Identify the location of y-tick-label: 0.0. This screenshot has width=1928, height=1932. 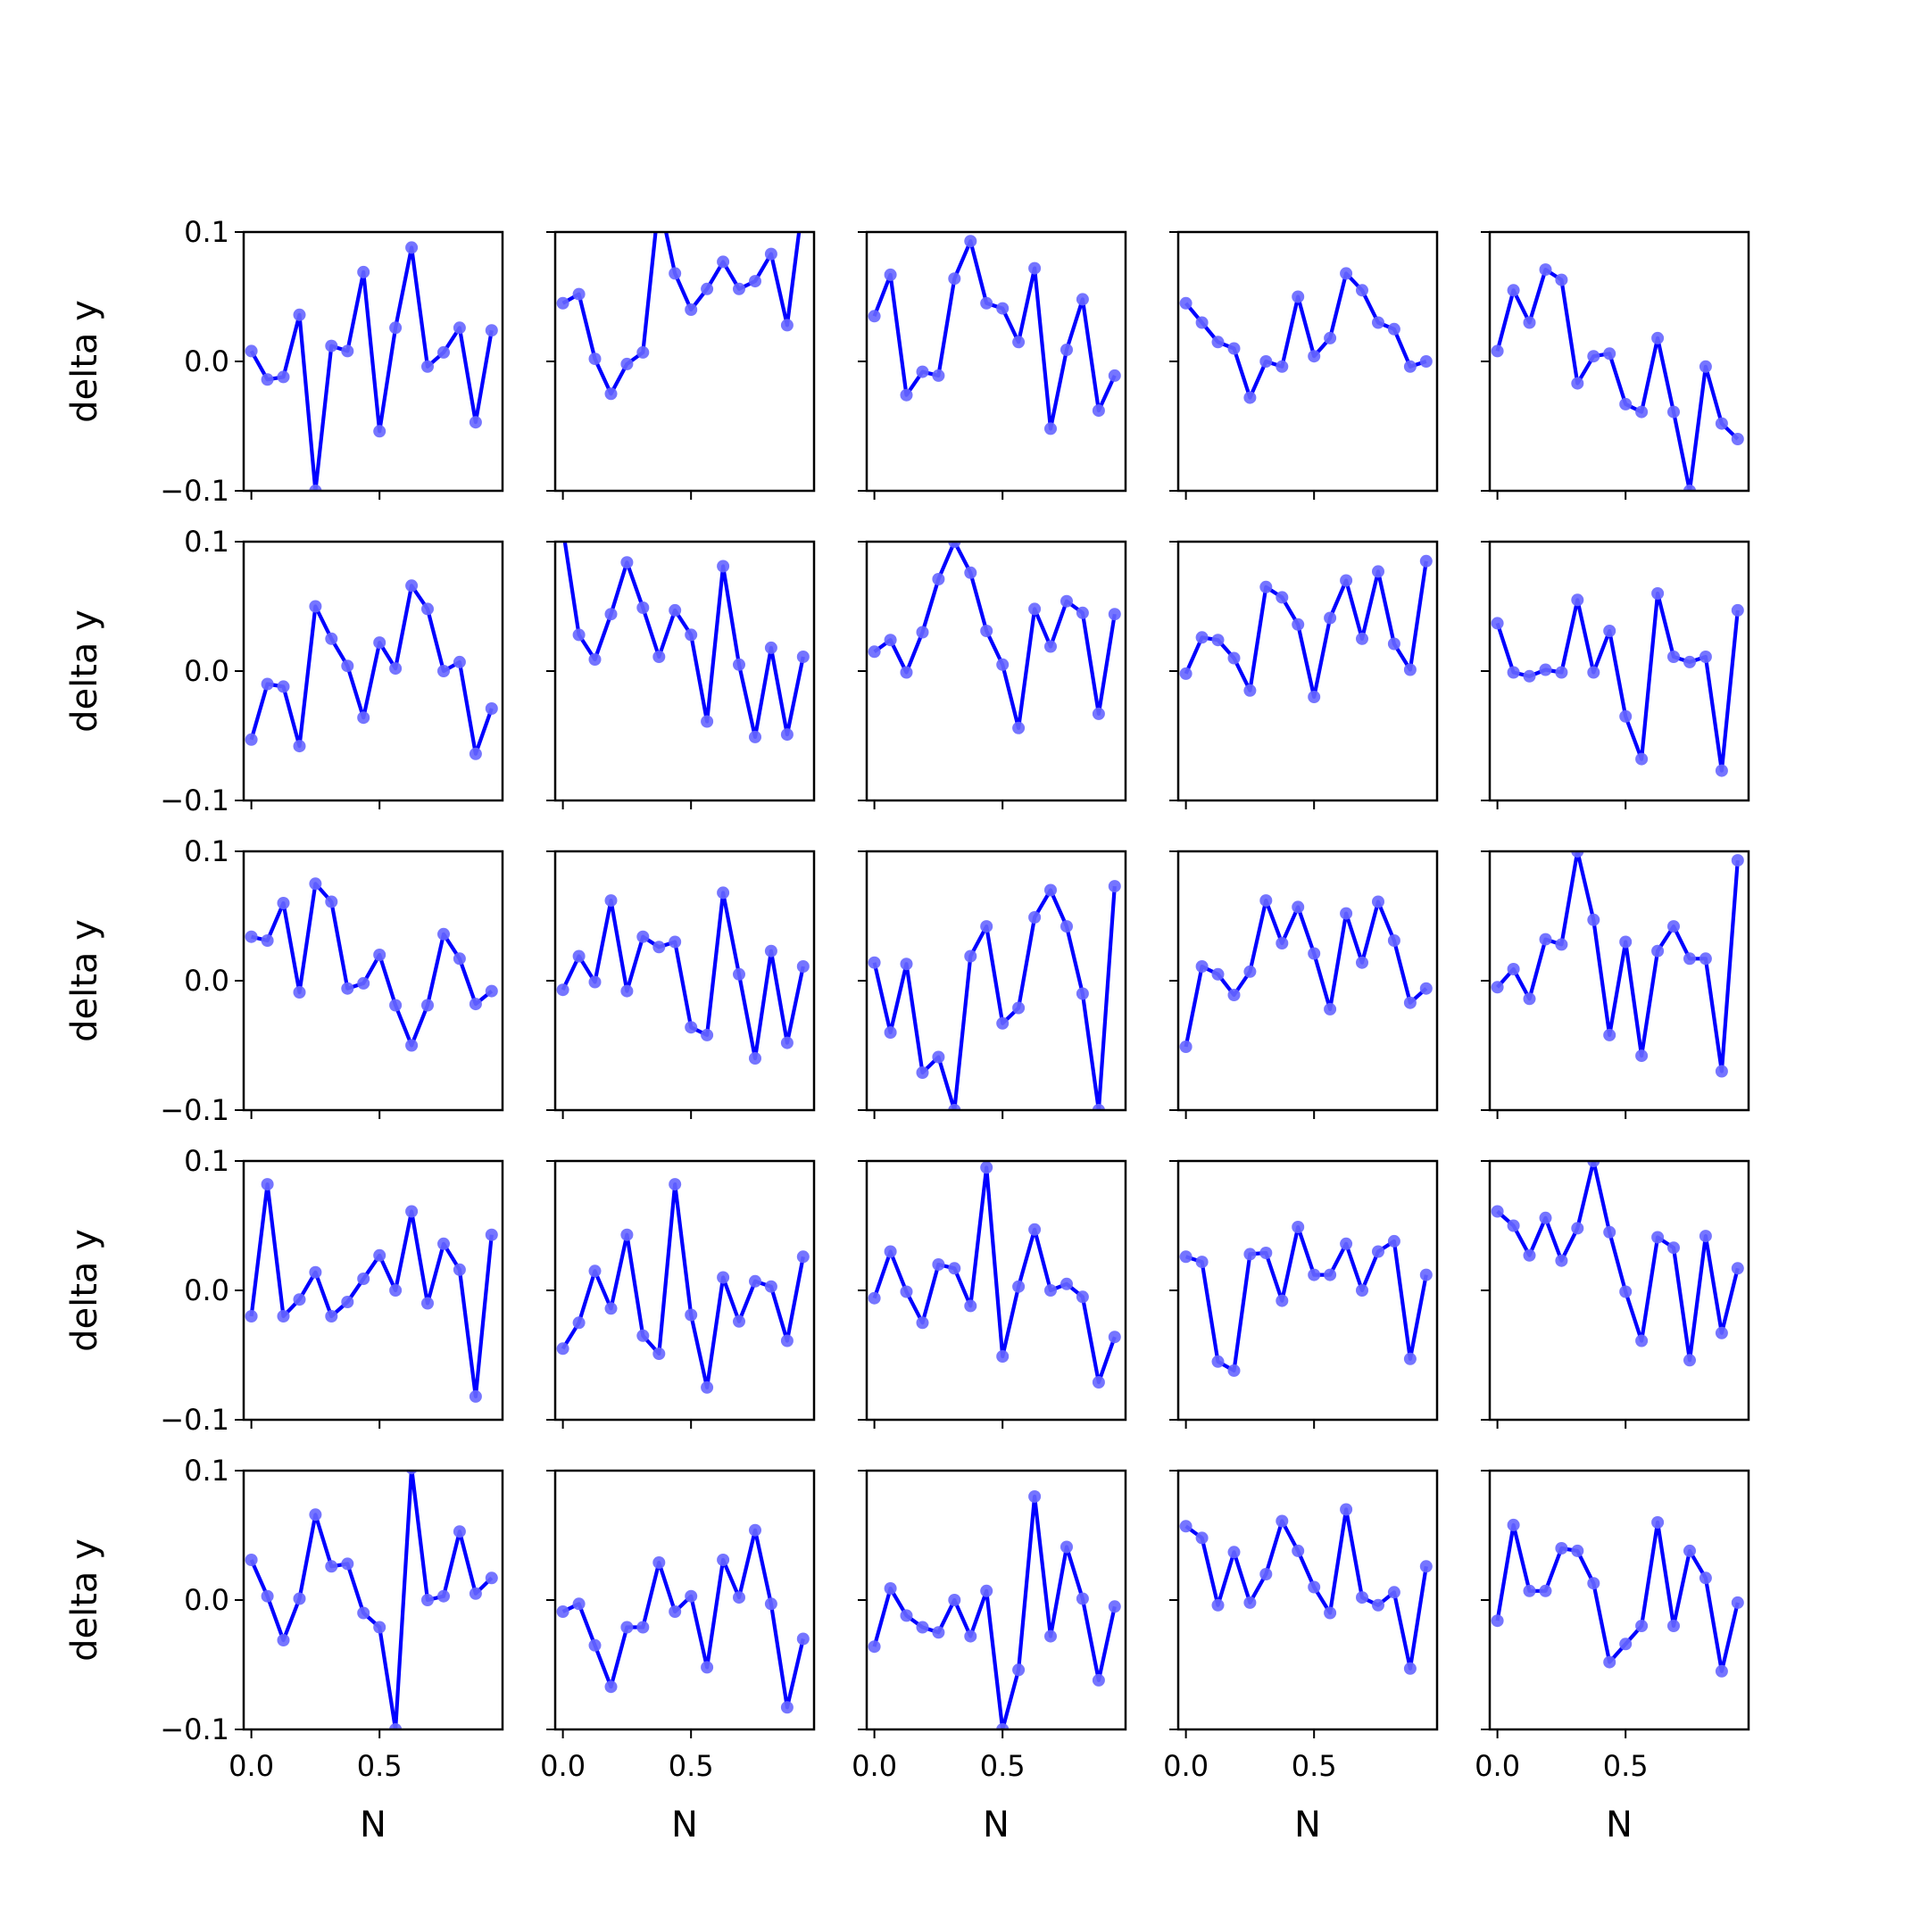
(207, 1600).